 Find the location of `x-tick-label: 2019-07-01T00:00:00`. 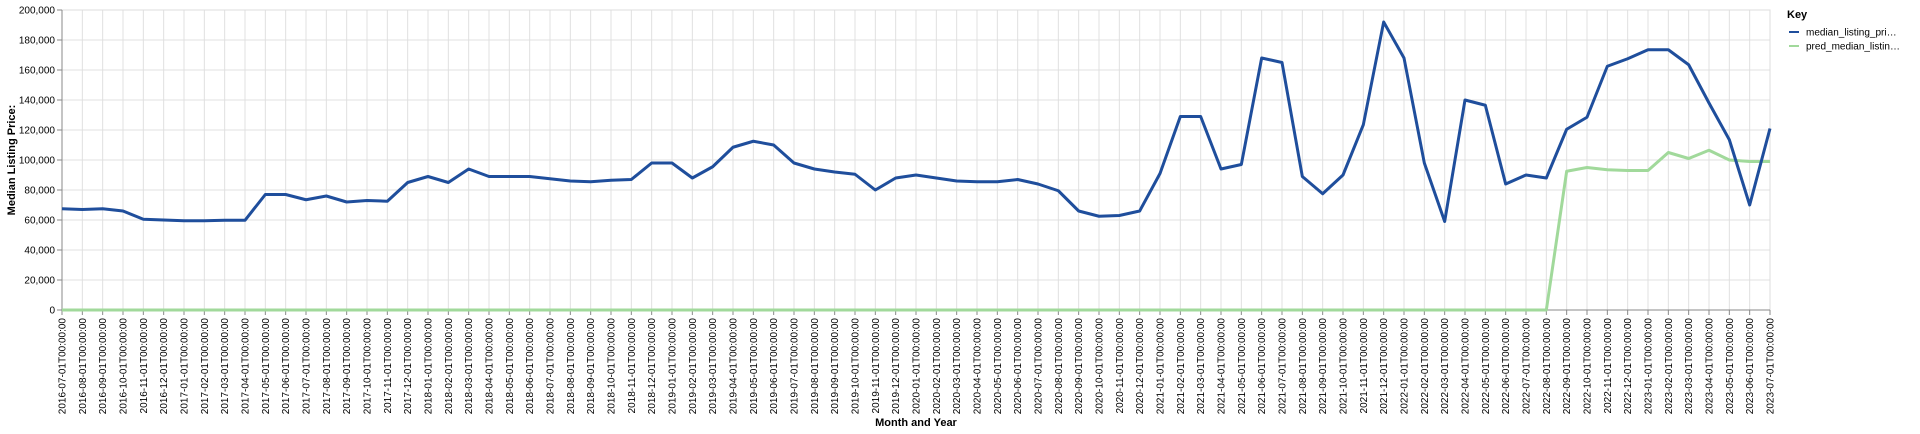

x-tick-label: 2019-07-01T00:00:00 is located at coordinates (795, 366).